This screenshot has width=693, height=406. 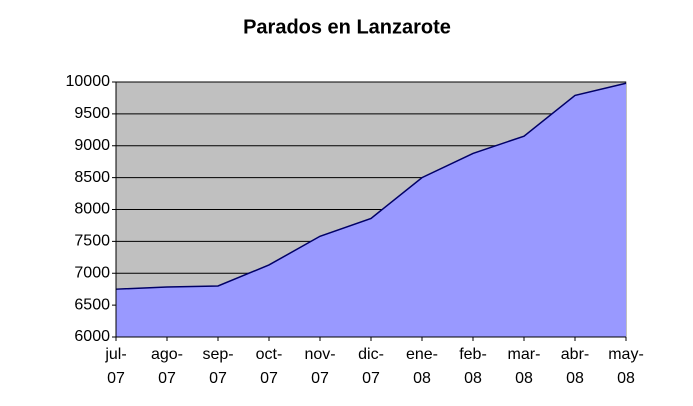 I want to click on x-tick-label: dic-07, so click(x=371, y=366).